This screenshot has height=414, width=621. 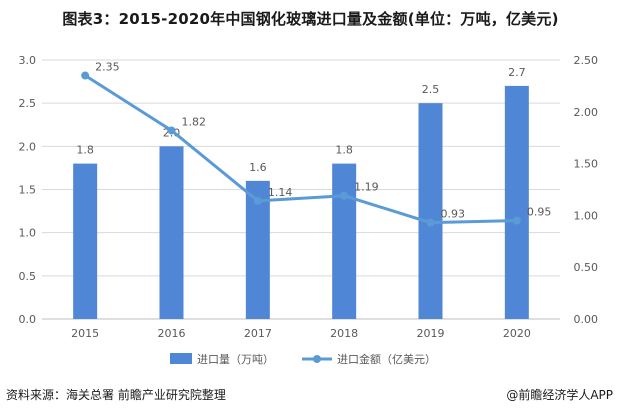 What do you see at coordinates (517, 333) in the screenshot?
I see `x-tick-label: 2020` at bounding box center [517, 333].